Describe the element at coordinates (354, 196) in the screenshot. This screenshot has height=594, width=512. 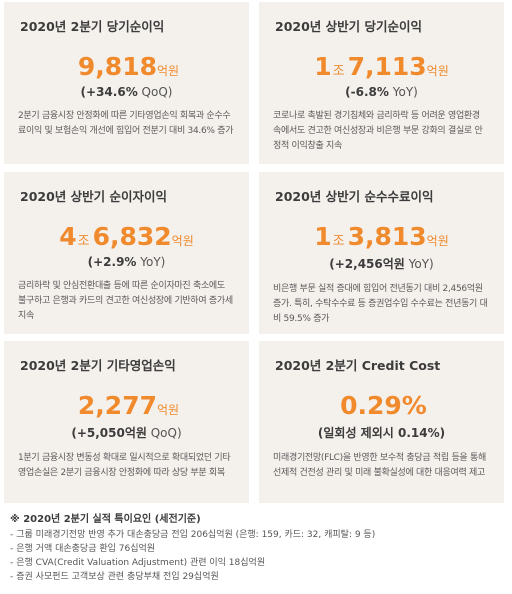
I see `card-title: 2020년 상반기 순수수료이익` at that location.